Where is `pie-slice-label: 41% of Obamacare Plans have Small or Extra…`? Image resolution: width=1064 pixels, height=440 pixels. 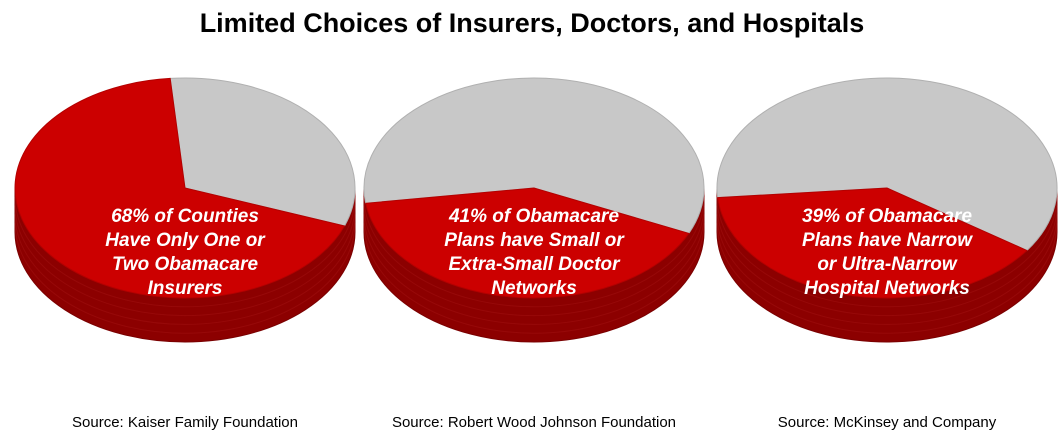 pie-slice-label: 41% of Obamacare Plans have Small or Extra… is located at coordinates (534, 252).